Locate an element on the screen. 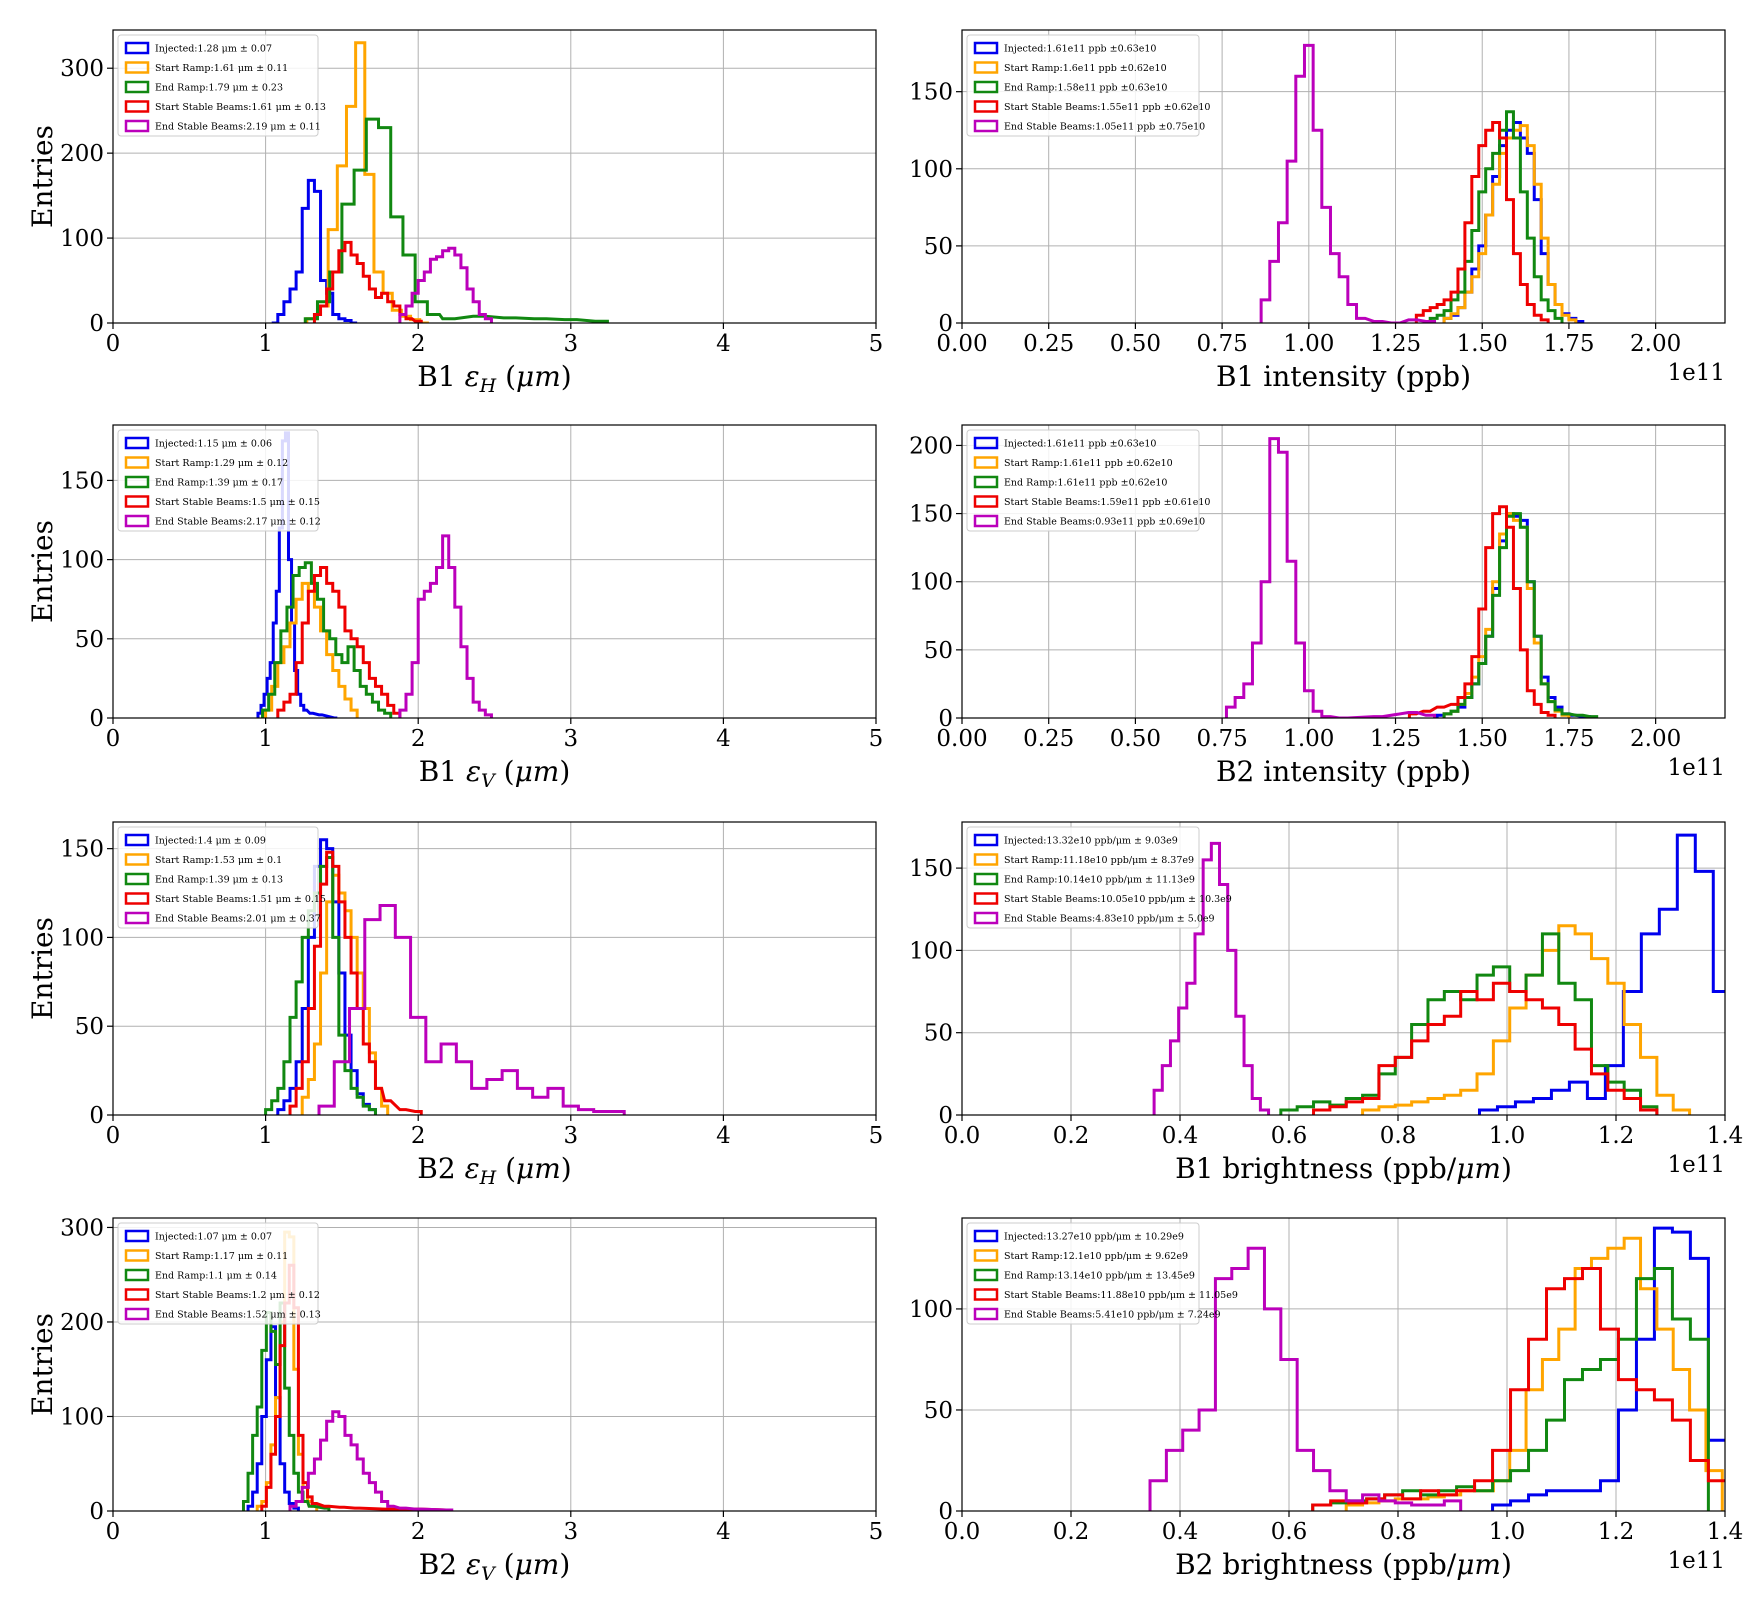  x-axis-label: B1 intensity (ppb) is located at coordinates (1343, 376).